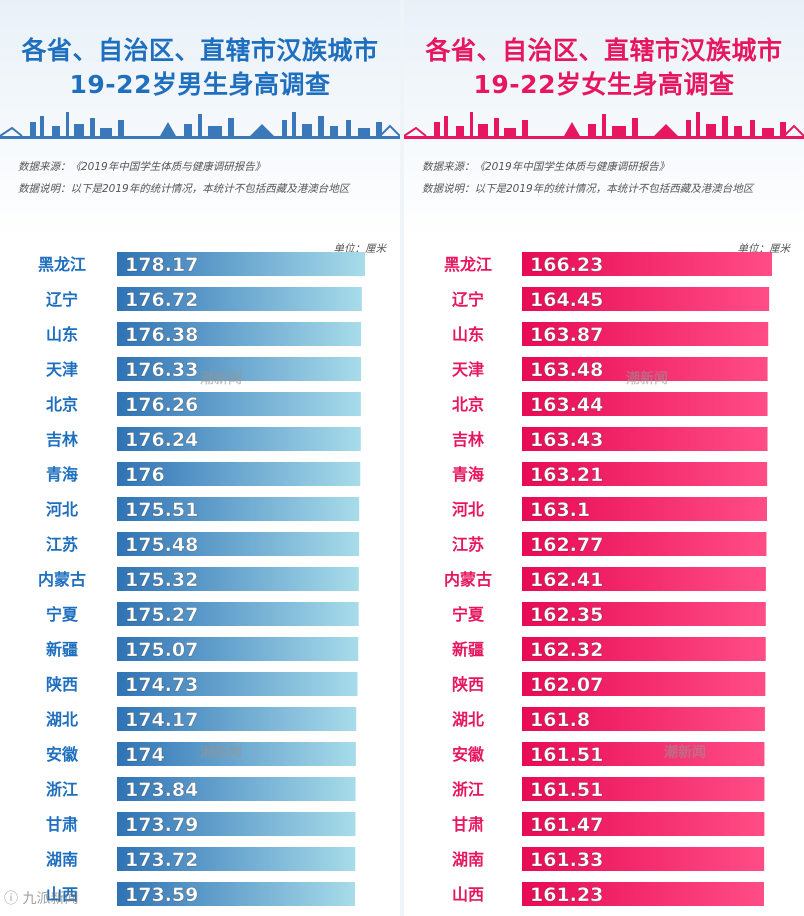 The image size is (804, 916). Describe the element at coordinates (161, 615) in the screenshot. I see `male-value-label: 175.27` at that location.